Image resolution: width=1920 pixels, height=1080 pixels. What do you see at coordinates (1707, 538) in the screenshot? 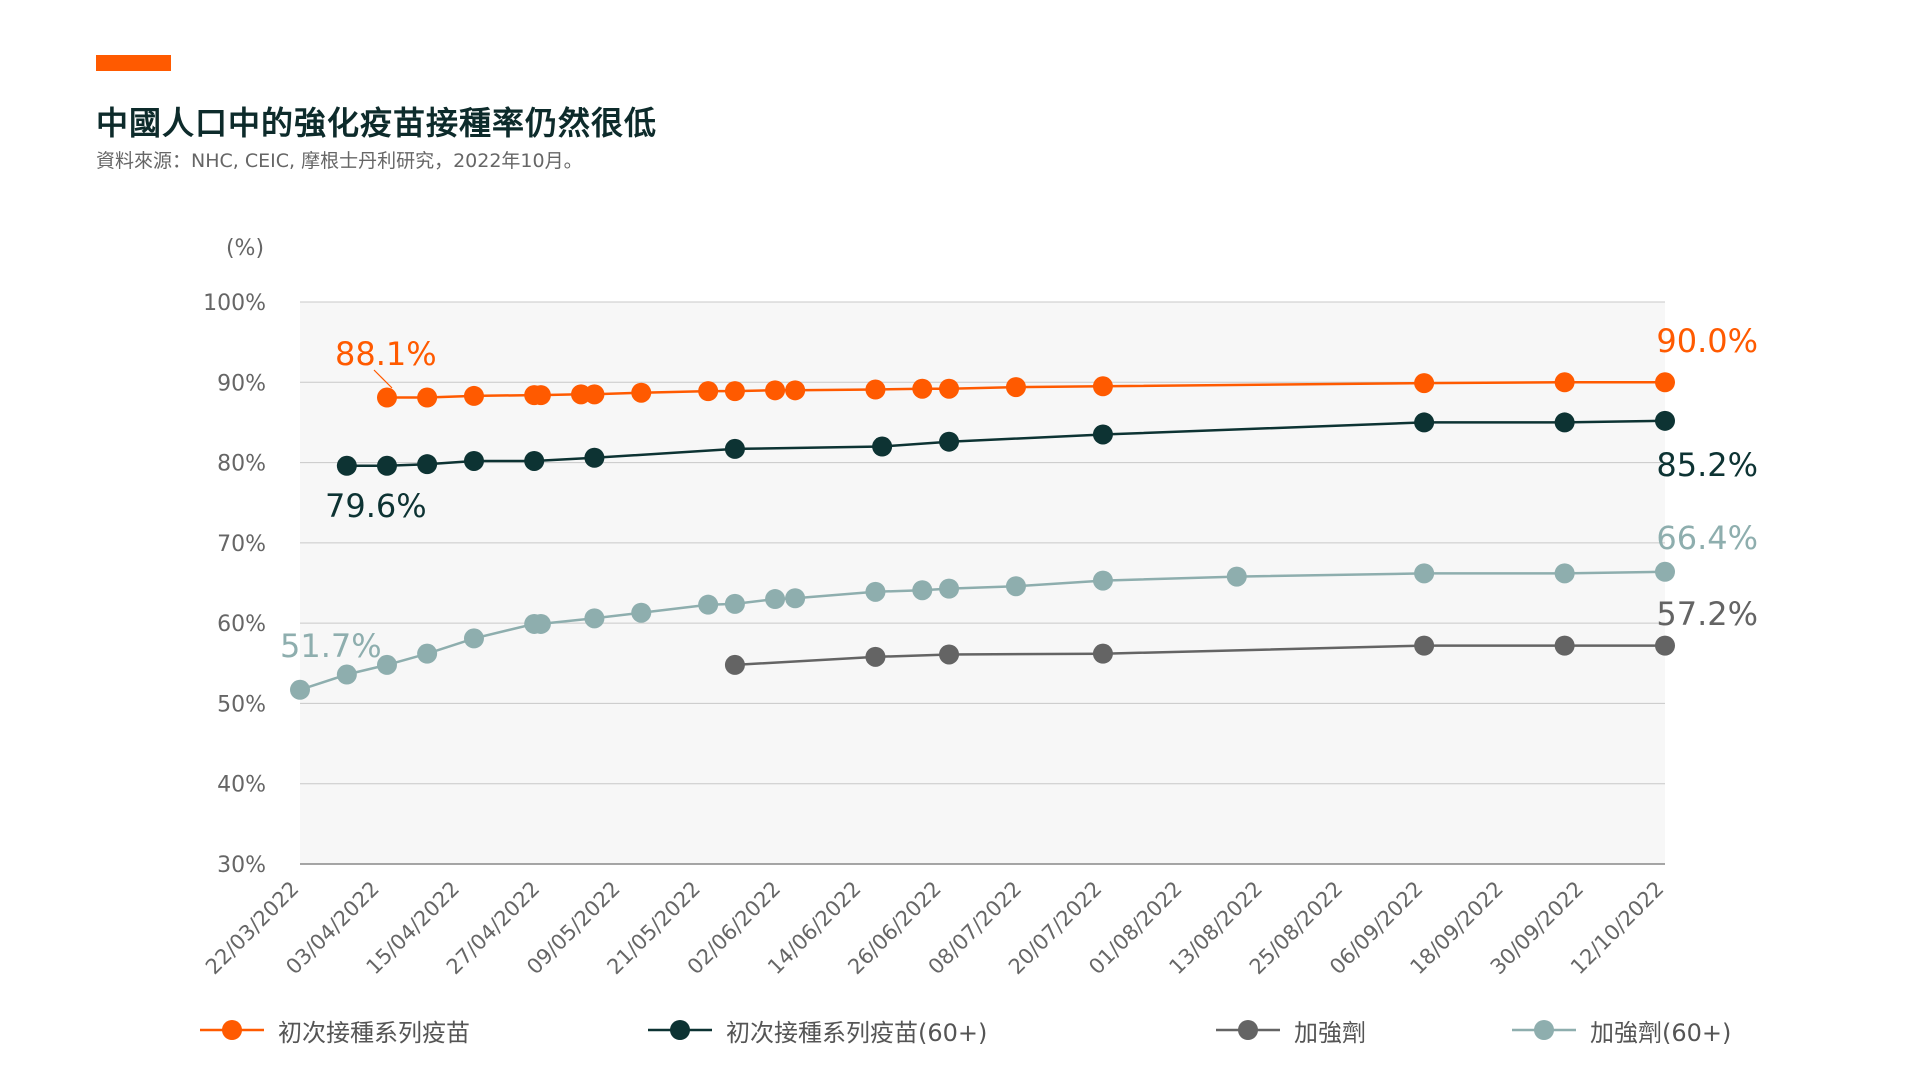
I see `end-label-booster-60: 66.4%` at bounding box center [1707, 538].